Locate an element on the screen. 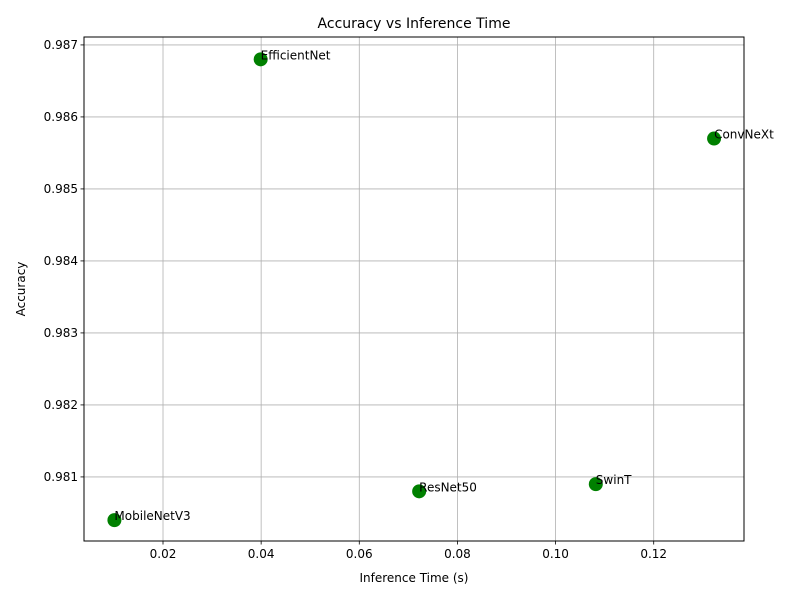  data-point-label: EfficientNet is located at coordinates (296, 55).